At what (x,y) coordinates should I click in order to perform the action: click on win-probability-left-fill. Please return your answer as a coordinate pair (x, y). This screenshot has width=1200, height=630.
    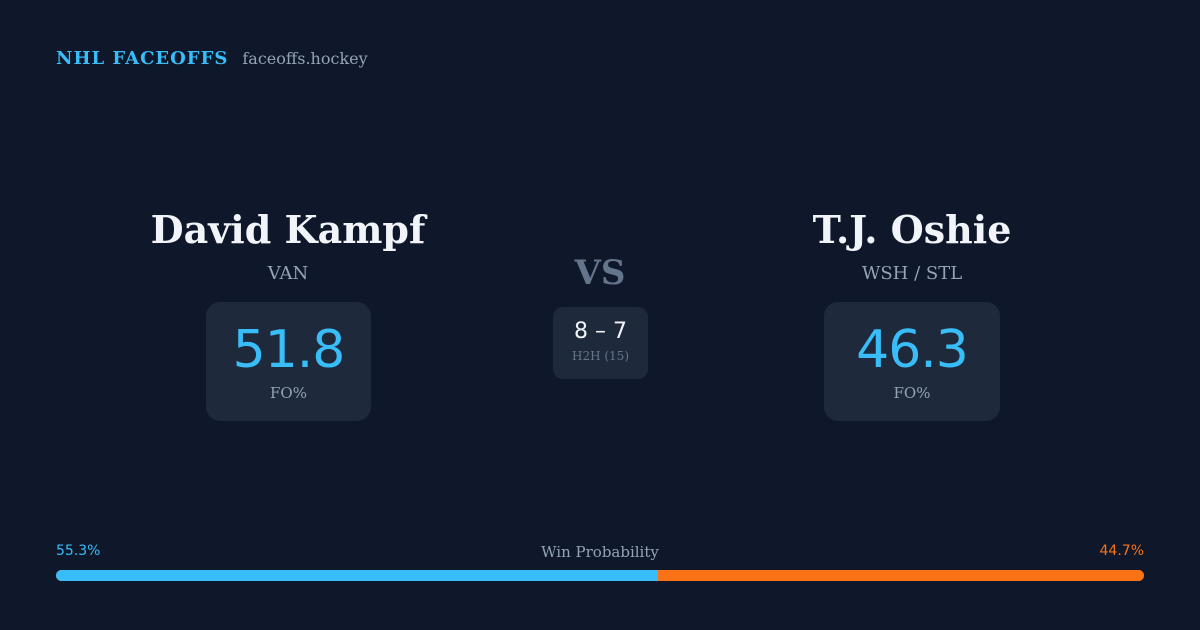
    Looking at the image, I should click on (357, 575).